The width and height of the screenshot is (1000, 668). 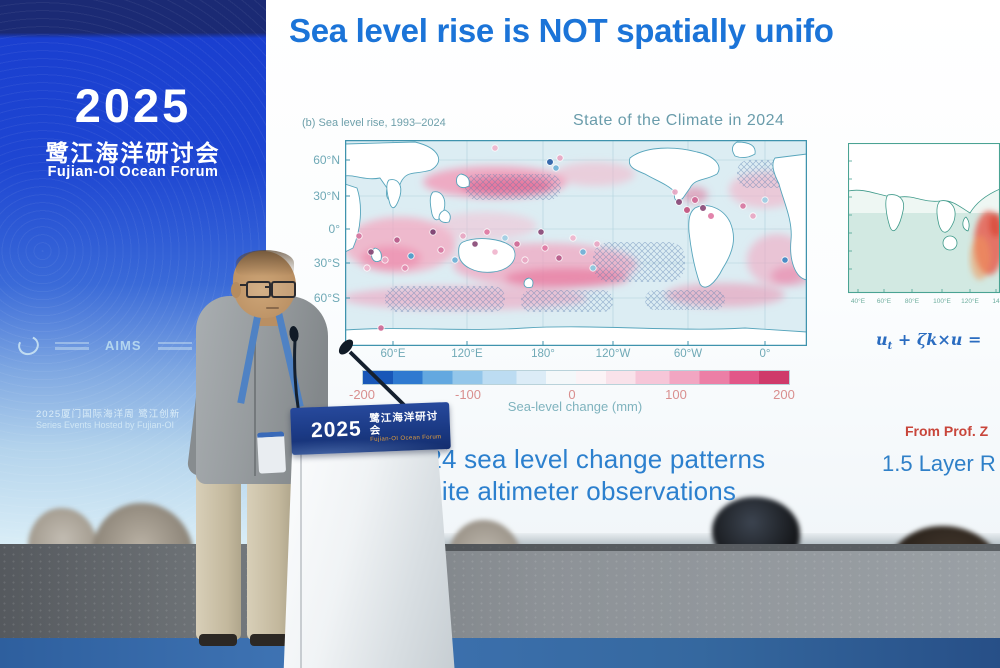 I want to click on glasses-right-lens, so click(x=283, y=289).